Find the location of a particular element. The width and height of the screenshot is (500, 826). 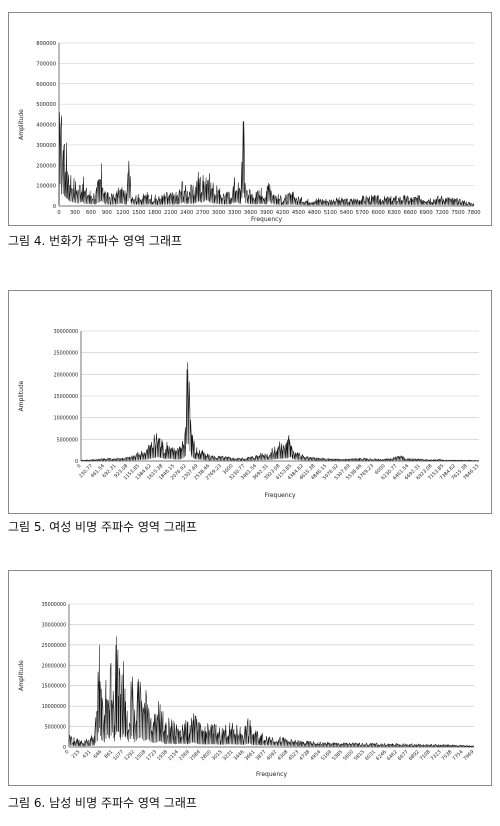

x-tick-label: 3015 is located at coordinates (217, 755).